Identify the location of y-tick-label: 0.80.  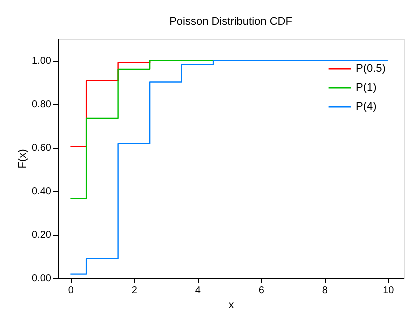
(42, 105).